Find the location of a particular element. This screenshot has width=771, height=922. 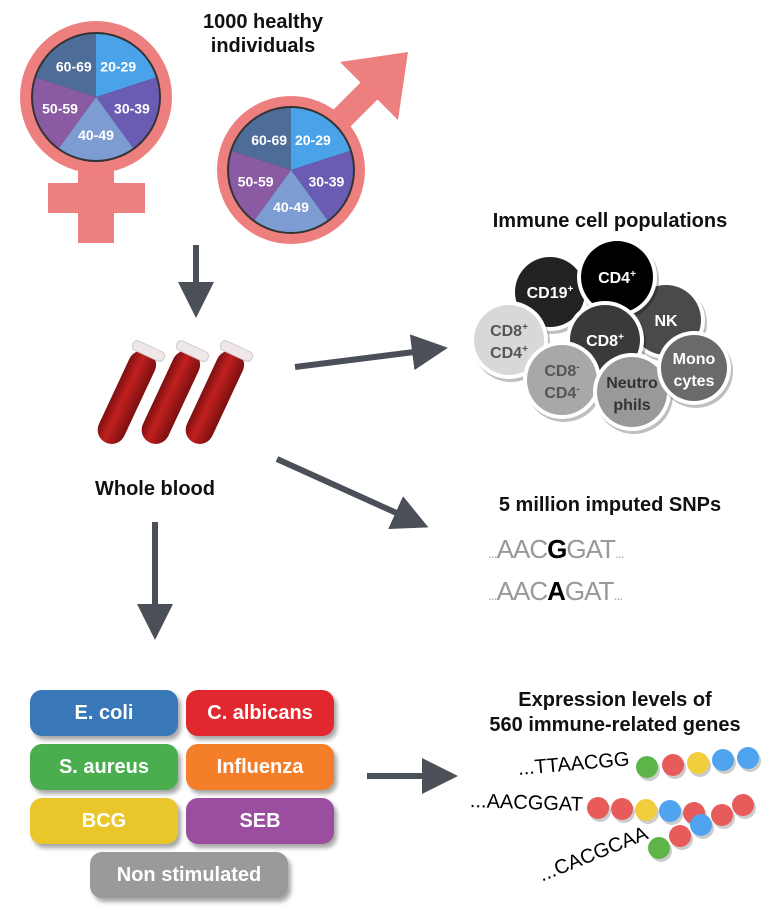

stimulus-non-stimulated: Non stimulated is located at coordinates (189, 875).